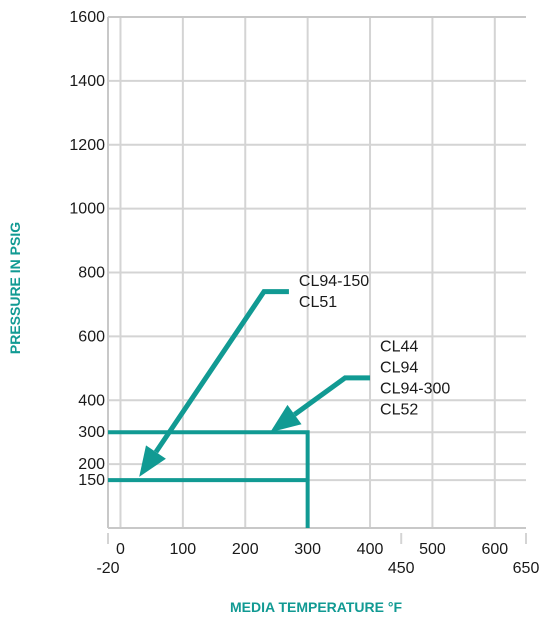  I want to click on annotation-0: CL94-150 CL51, so click(254, 375).